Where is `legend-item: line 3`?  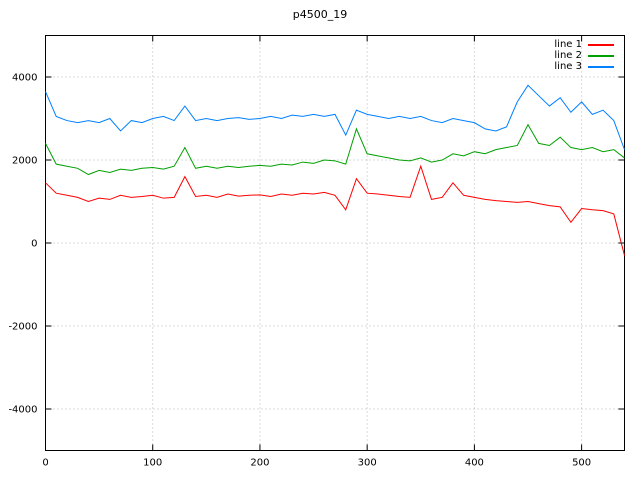
legend-item: line 3 is located at coordinates (584, 66).